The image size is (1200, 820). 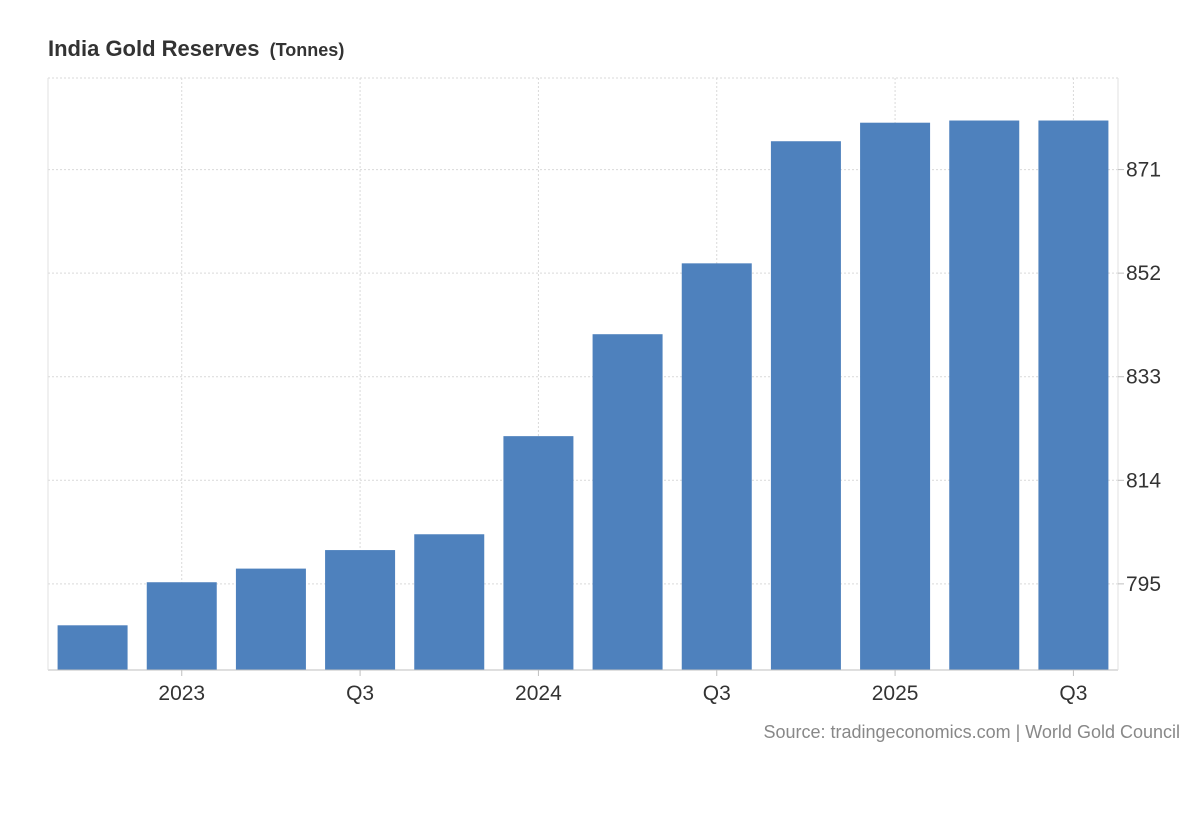 What do you see at coordinates (1143, 273) in the screenshot?
I see `y-tick-label: 852` at bounding box center [1143, 273].